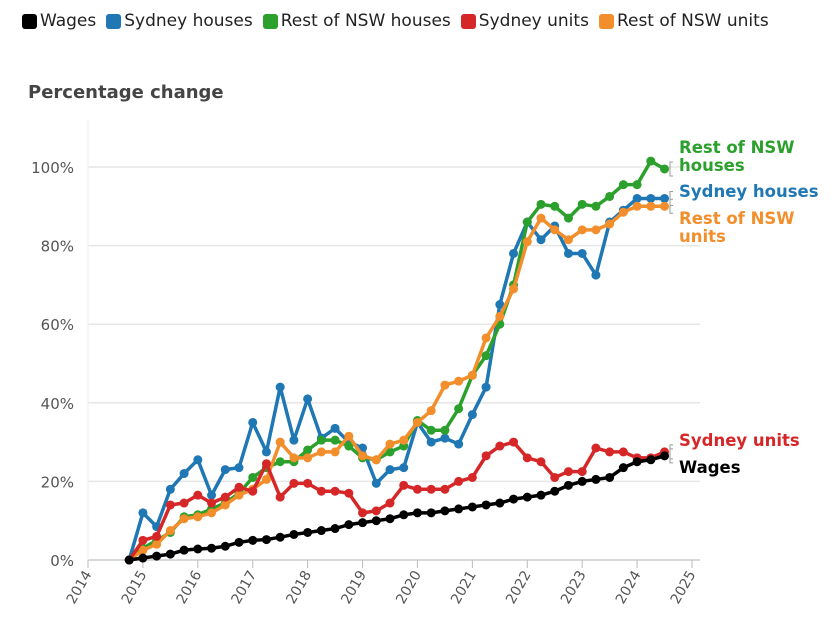 The image size is (838, 636). Describe the element at coordinates (245, 587) in the screenshot. I see `x-tick-label: 2017` at that location.